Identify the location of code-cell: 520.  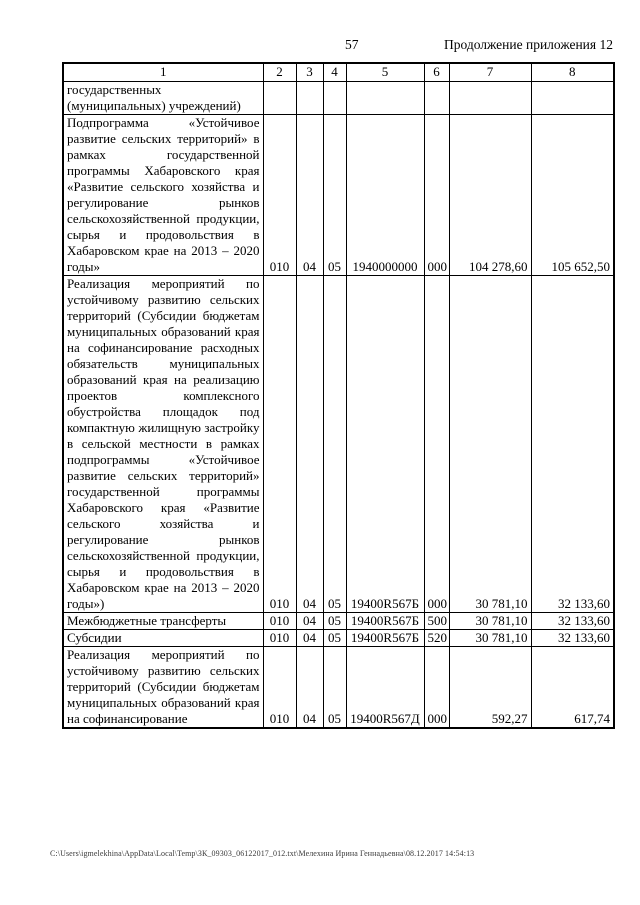
(436, 637).